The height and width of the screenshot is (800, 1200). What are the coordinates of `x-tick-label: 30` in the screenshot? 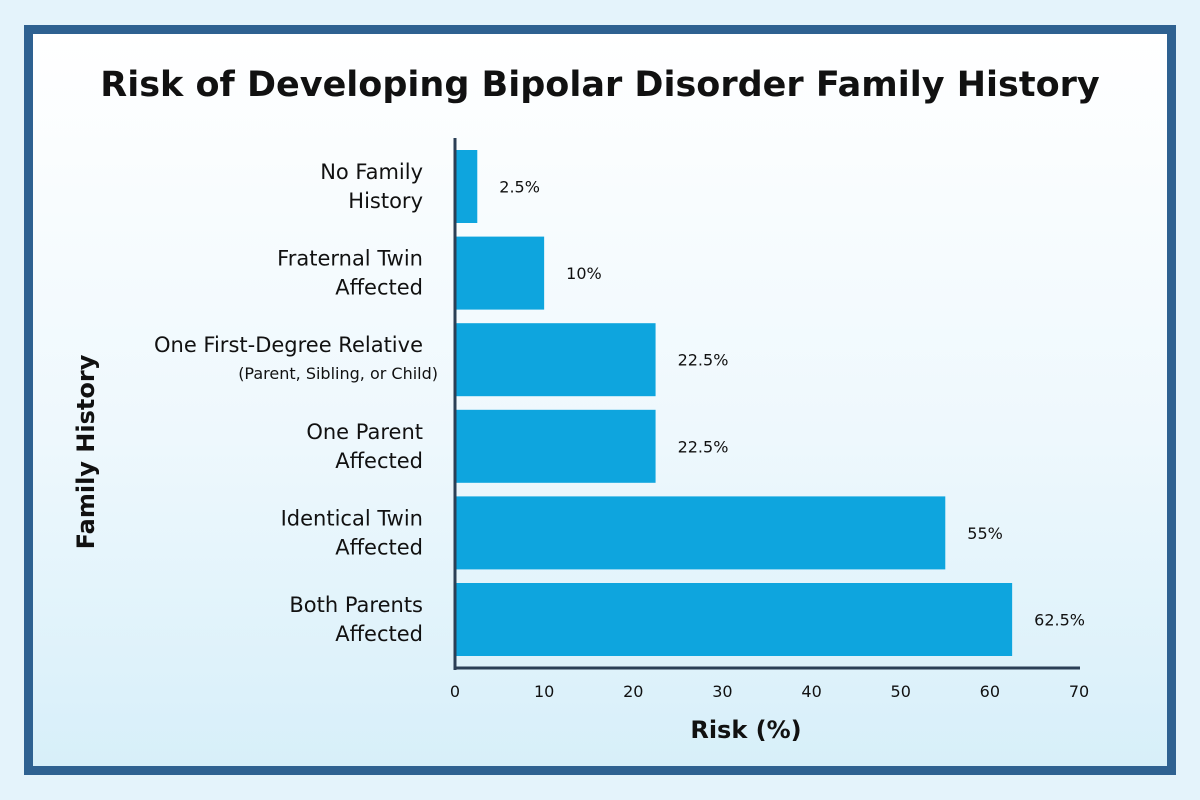 It's located at (722, 691).